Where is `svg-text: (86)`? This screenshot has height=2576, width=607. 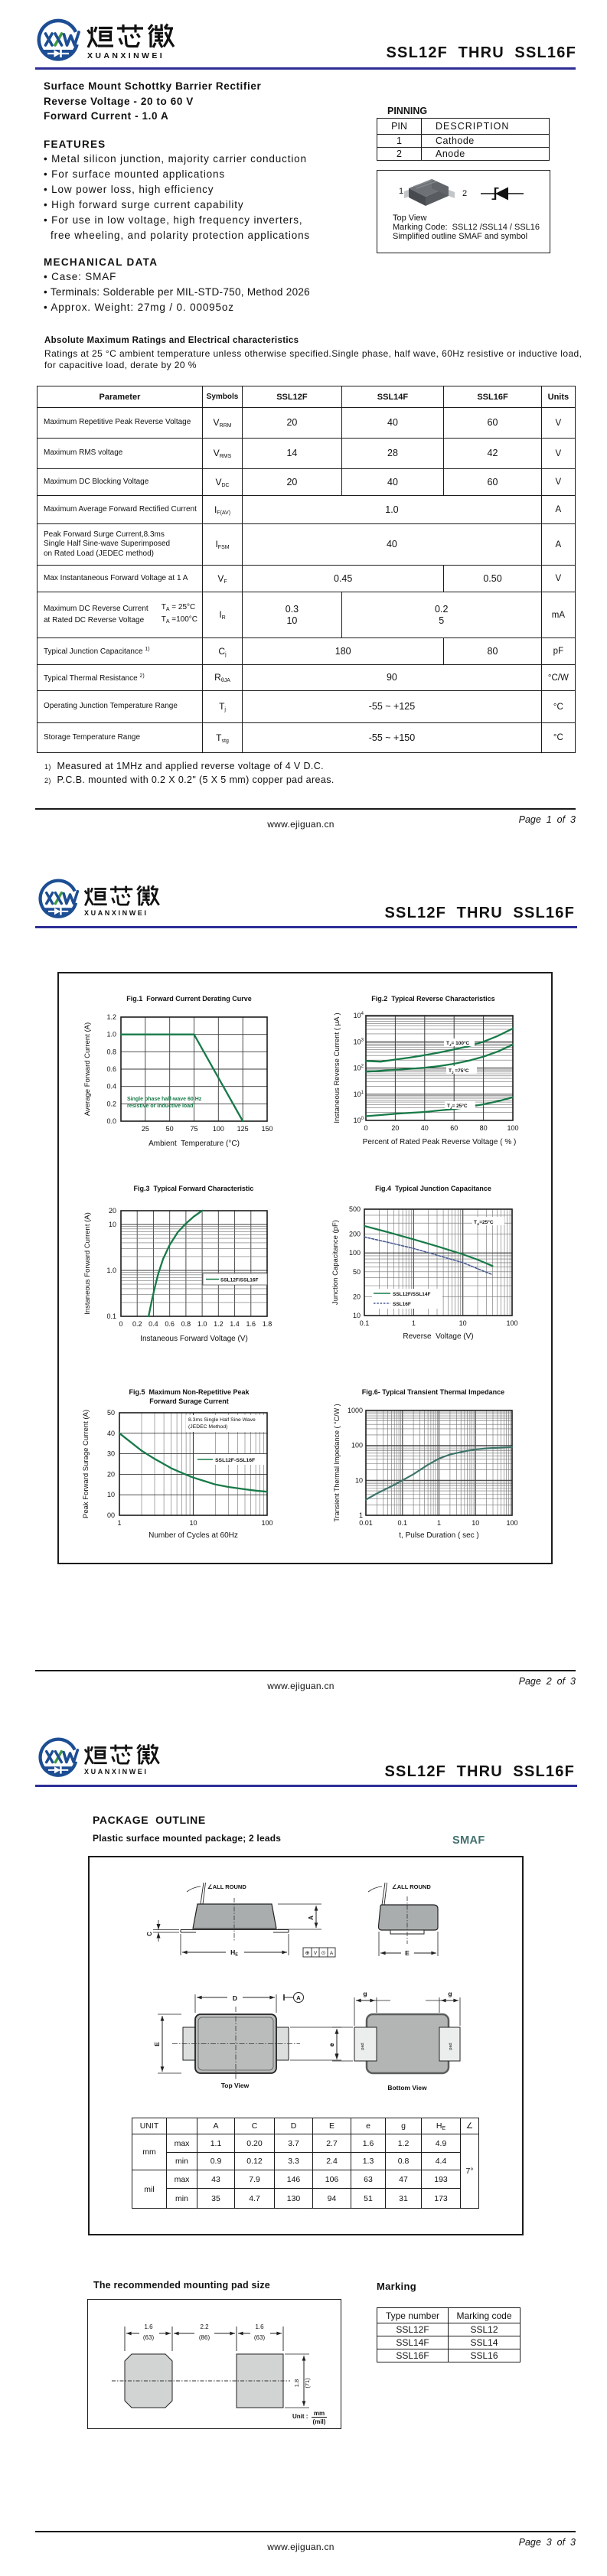 svg-text: (86) is located at coordinates (204, 2337).